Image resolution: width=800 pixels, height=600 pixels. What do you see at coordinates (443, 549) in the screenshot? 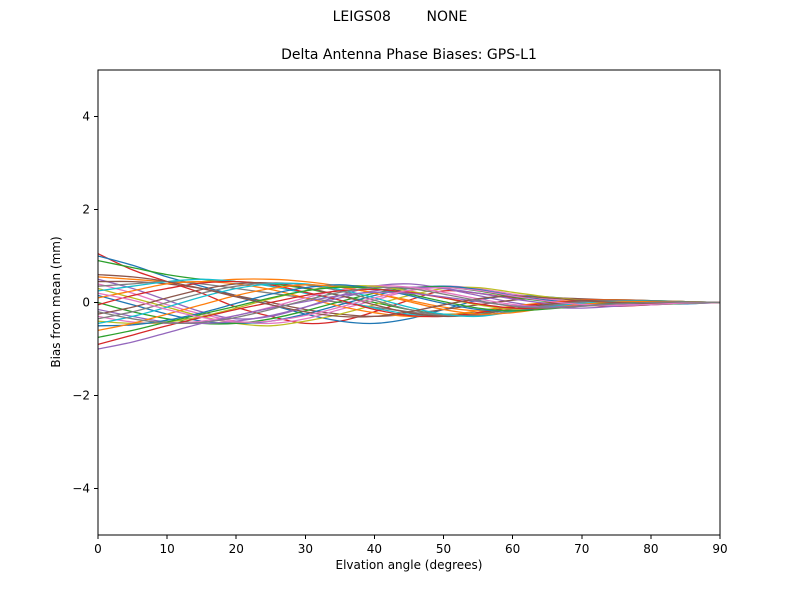
I see `x-tick-label: 50` at bounding box center [443, 549].